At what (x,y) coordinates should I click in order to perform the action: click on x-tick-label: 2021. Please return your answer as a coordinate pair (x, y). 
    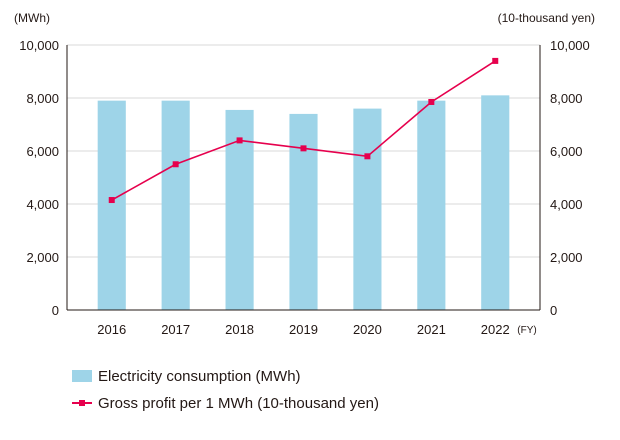
    Looking at the image, I should click on (431, 329).